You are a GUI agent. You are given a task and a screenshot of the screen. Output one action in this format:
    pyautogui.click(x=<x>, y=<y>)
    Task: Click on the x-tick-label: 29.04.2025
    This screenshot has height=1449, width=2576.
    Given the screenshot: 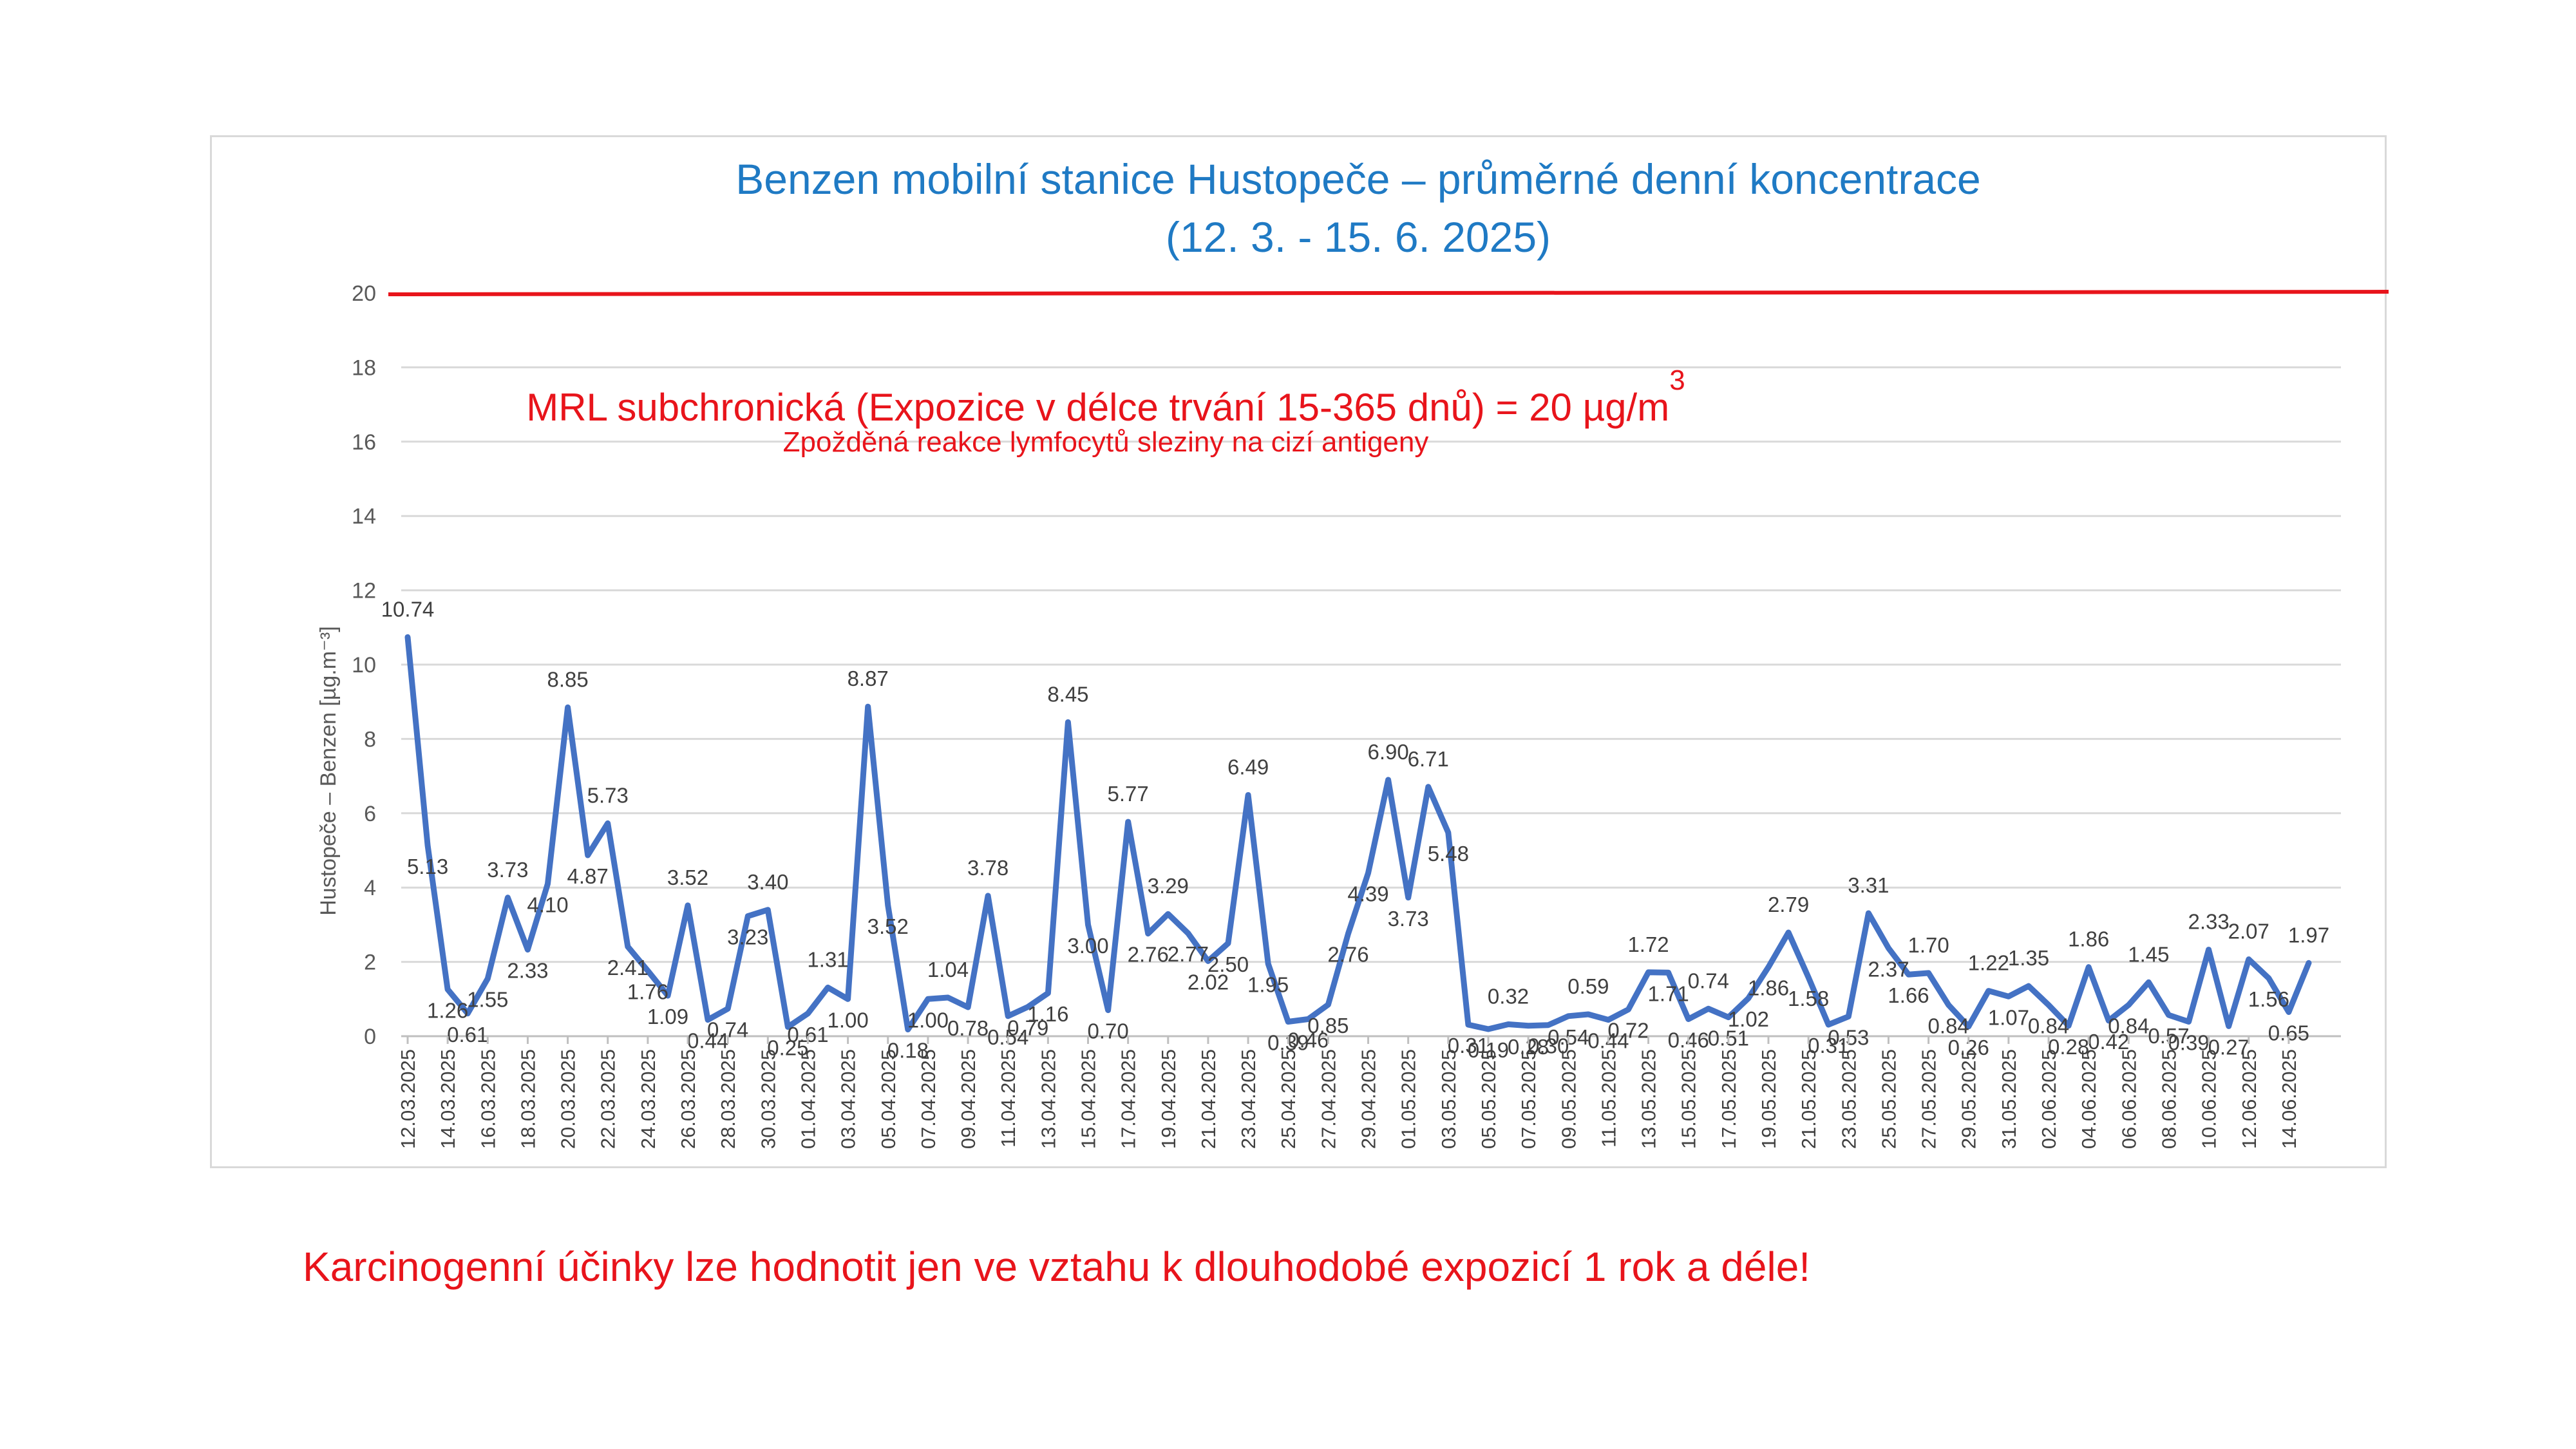 What is the action you would take?
    pyautogui.click(x=1369, y=1099)
    